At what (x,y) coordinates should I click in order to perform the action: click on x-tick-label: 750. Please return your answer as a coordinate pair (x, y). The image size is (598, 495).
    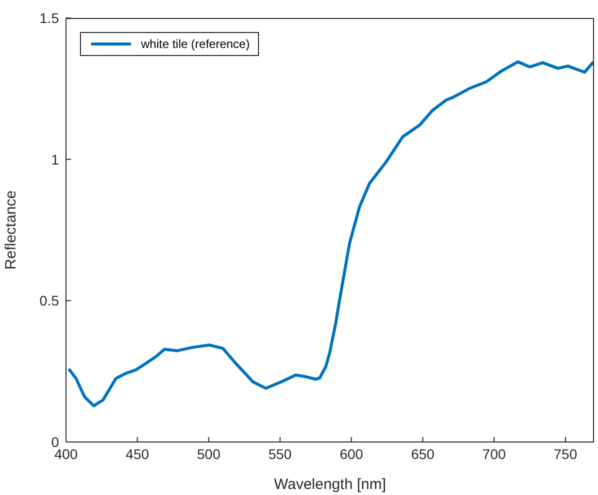
    Looking at the image, I should click on (566, 454).